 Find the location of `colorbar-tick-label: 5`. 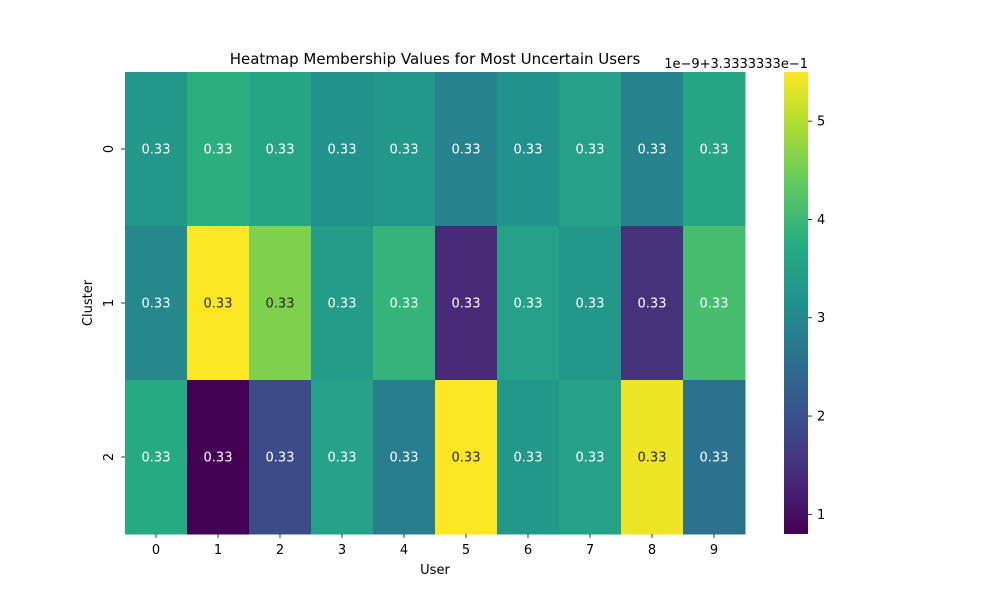

colorbar-tick-label: 5 is located at coordinates (821, 122).